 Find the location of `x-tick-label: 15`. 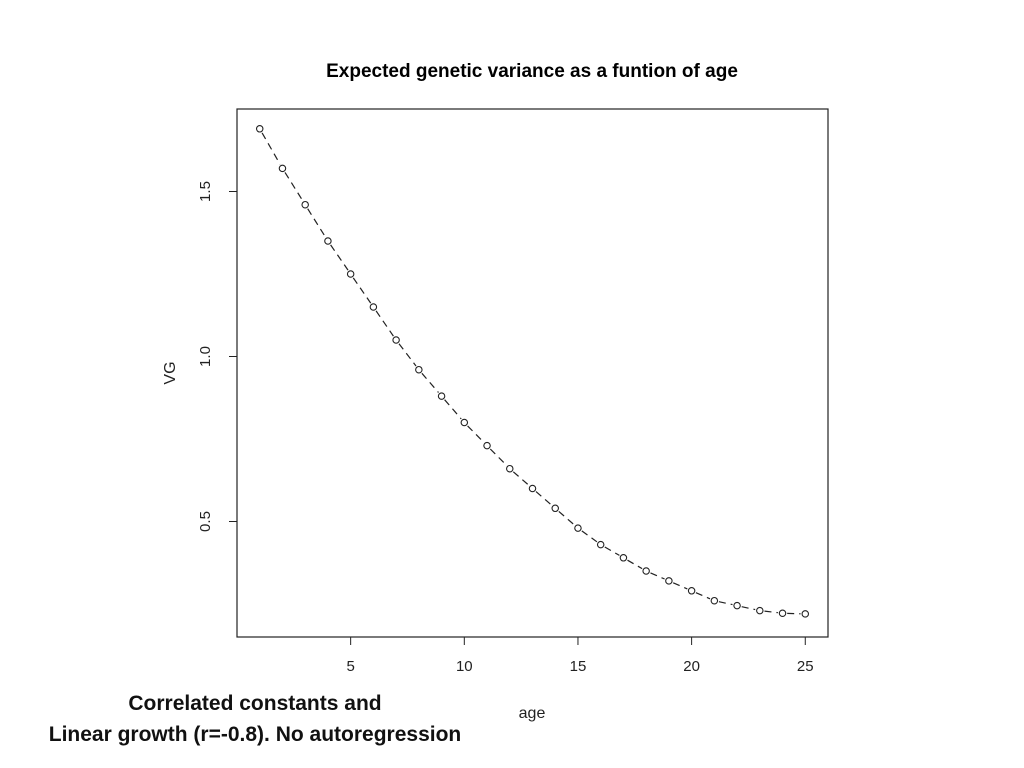

x-tick-label: 15 is located at coordinates (578, 666).